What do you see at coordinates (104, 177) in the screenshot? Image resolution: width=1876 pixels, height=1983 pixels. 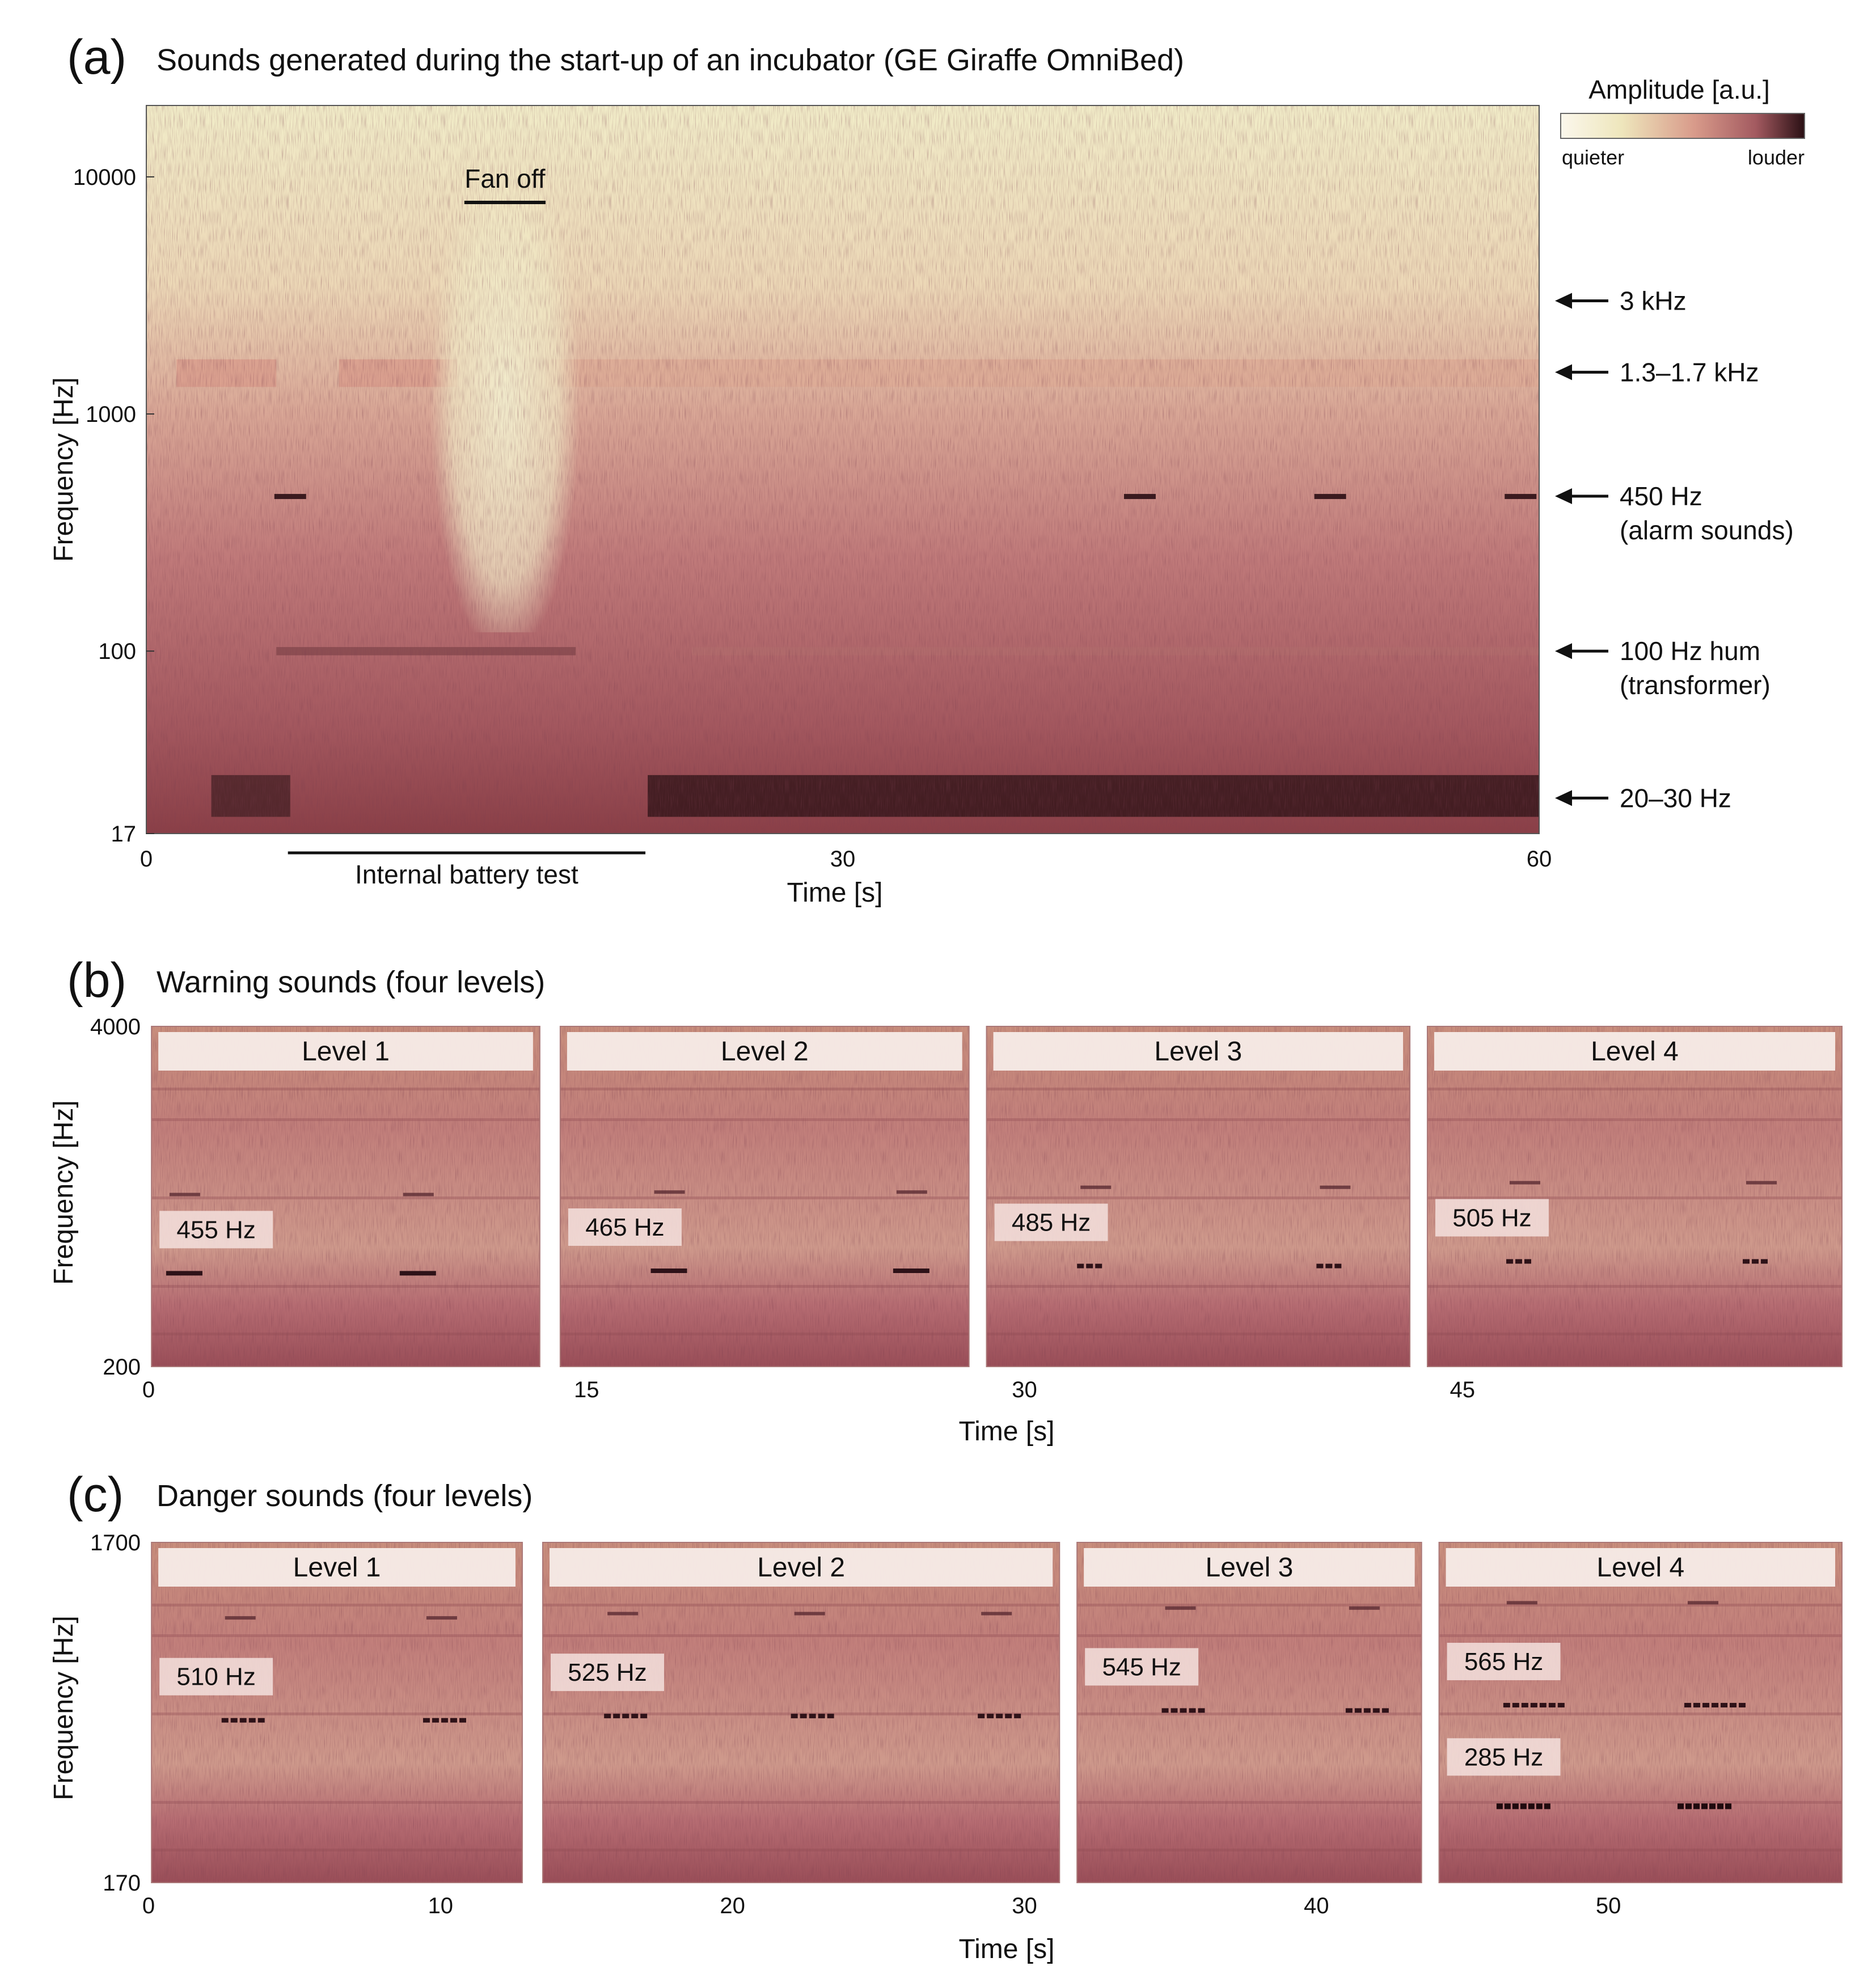 I see `y-tick-label: 10000` at bounding box center [104, 177].